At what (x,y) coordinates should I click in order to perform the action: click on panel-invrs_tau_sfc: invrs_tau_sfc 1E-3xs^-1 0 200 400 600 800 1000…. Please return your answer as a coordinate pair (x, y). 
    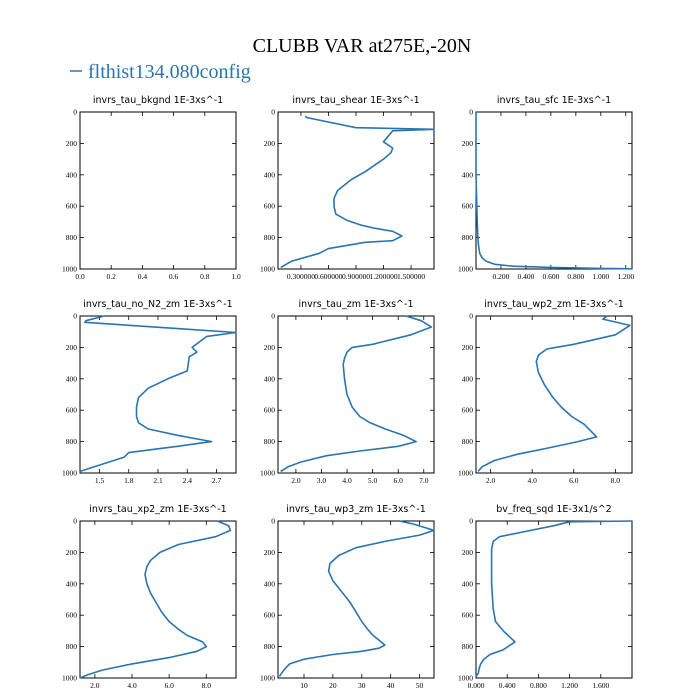
    Looking at the image, I should click on (546, 188).